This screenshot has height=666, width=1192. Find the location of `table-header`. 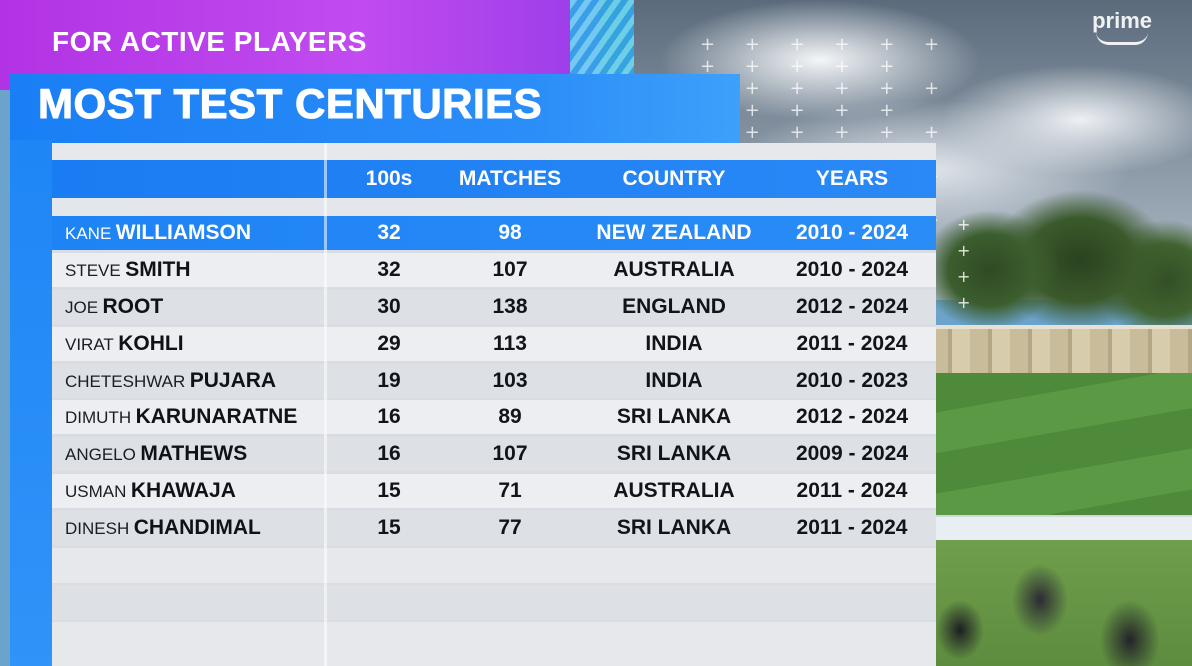

table-header is located at coordinates (494, 179).